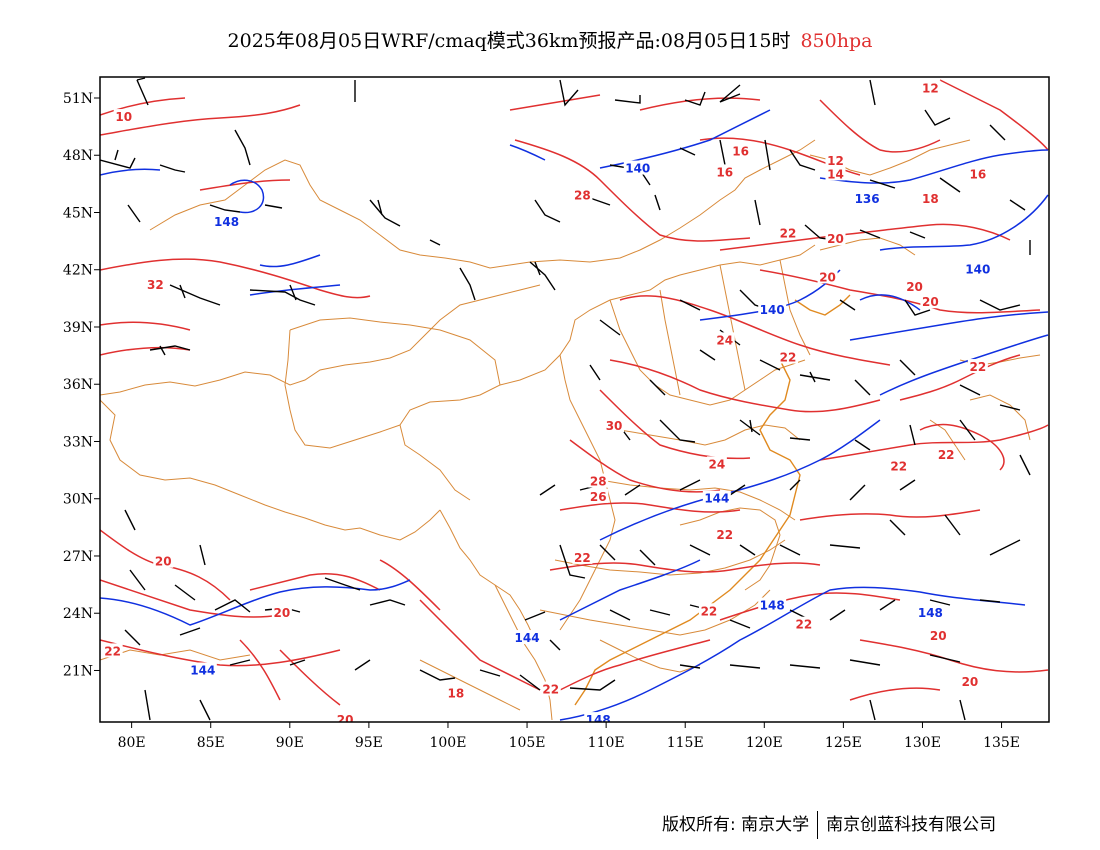 The image size is (1100, 850). What do you see at coordinates (78, 328) in the screenshot?
I see `lat-tick-label: 39N` at bounding box center [78, 328].